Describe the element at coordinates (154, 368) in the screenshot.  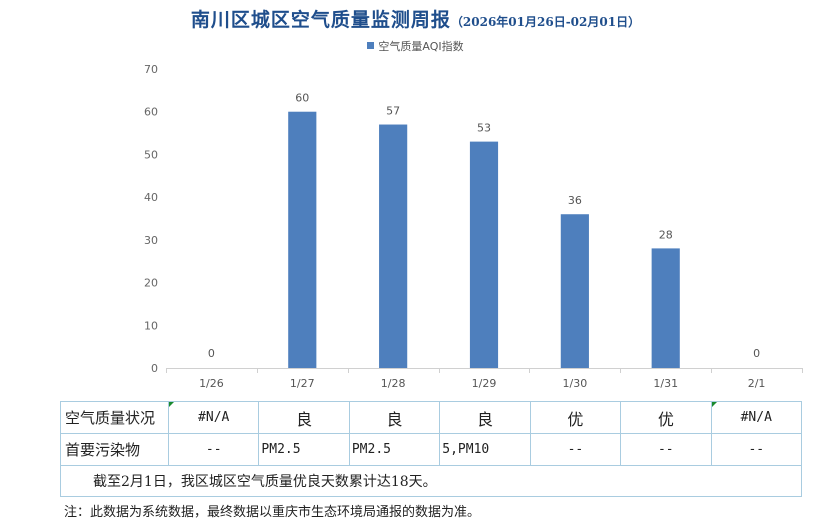
I see `y-tick-label: 0` at that location.